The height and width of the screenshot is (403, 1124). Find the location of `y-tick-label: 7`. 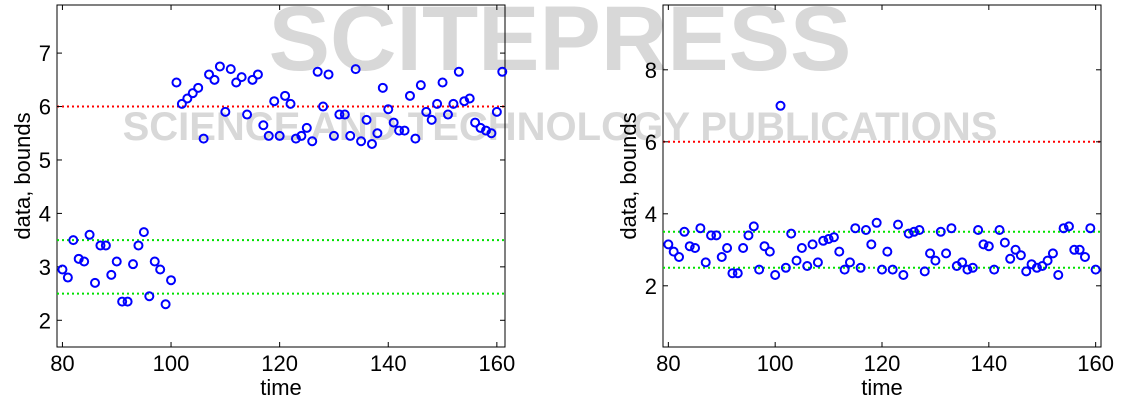

y-tick-label: 7 is located at coordinates (45, 53).